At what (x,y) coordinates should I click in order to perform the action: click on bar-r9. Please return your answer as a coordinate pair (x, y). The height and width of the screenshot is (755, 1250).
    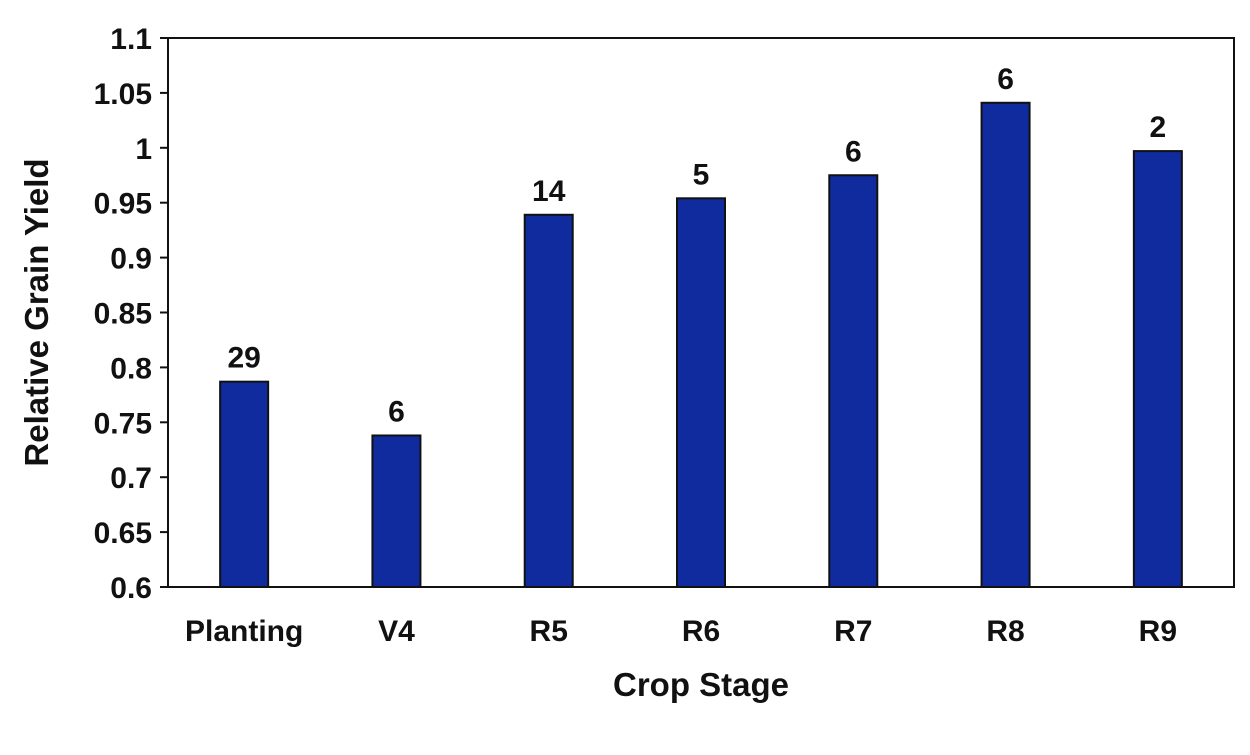
    Looking at the image, I should click on (1157, 369).